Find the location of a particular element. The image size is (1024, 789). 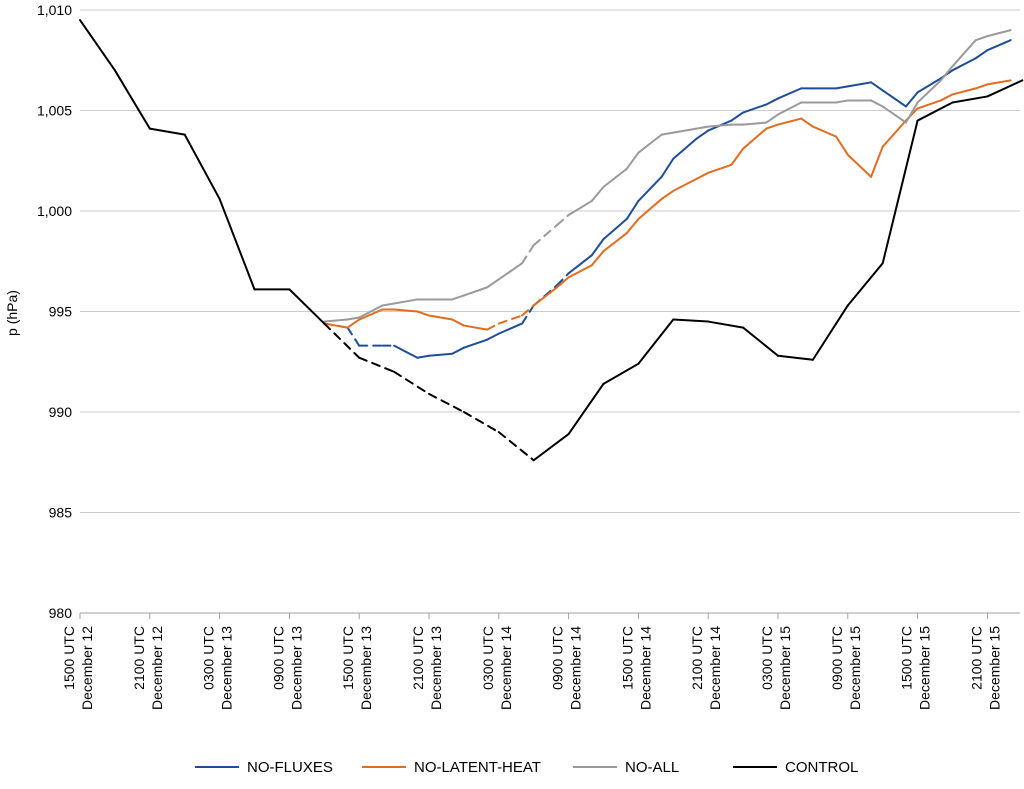

y-tick-label: 980 is located at coordinates (61, 613).